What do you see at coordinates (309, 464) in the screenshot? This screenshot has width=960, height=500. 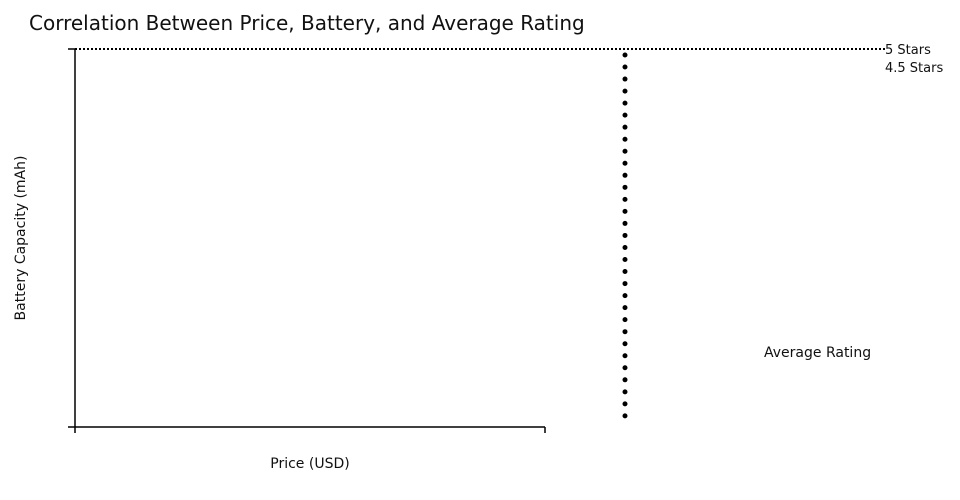 I see `x-axis-label: Price (USD)` at bounding box center [309, 464].